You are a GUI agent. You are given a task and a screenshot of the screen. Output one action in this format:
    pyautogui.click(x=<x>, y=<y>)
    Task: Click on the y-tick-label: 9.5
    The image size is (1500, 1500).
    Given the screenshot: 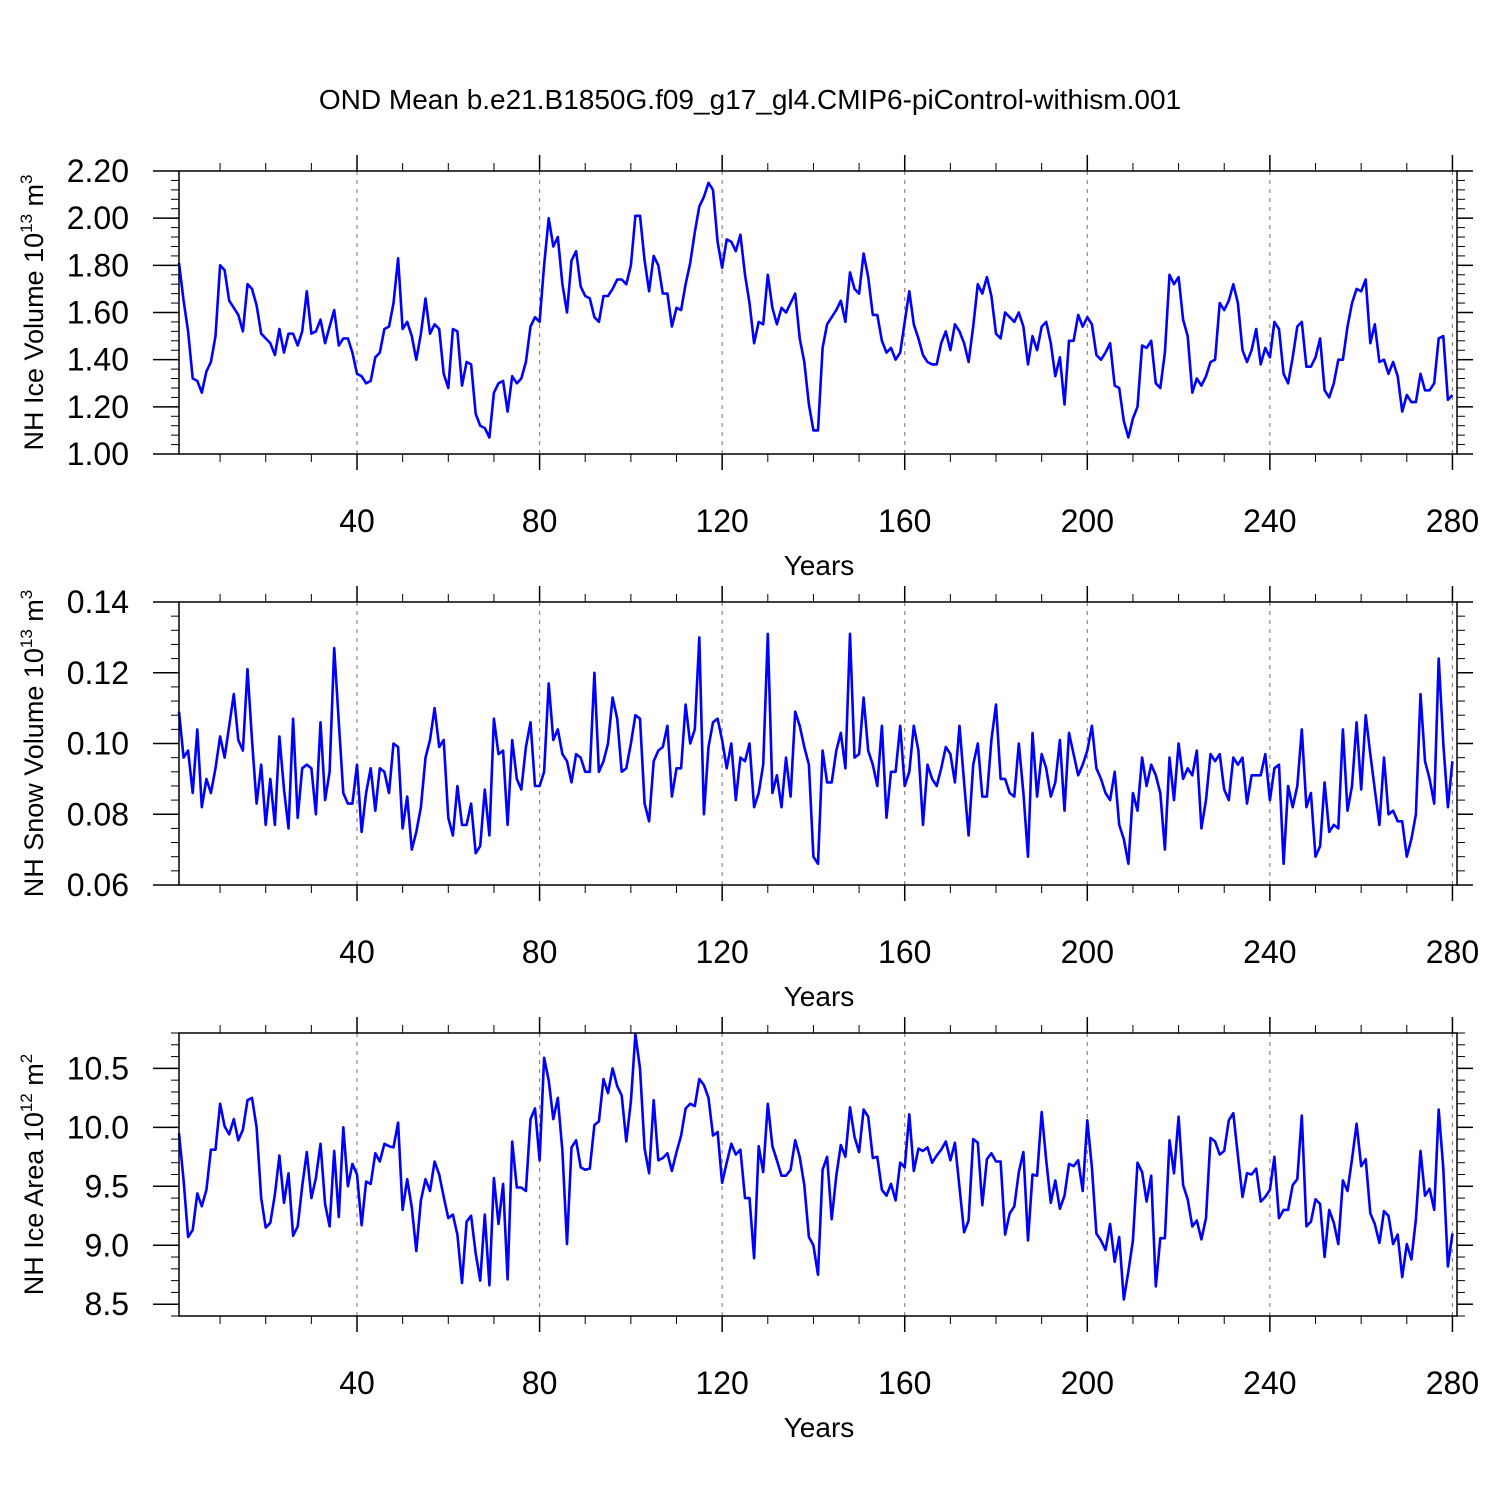 What is the action you would take?
    pyautogui.click(x=107, y=1186)
    